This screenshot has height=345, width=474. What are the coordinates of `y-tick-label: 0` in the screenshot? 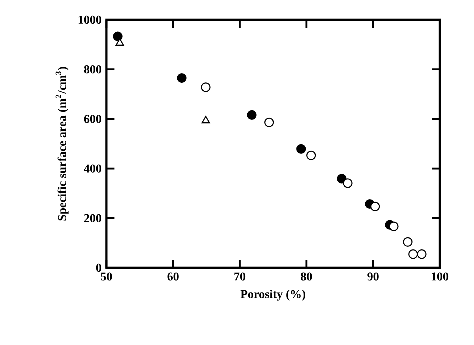 It's located at (99, 268).